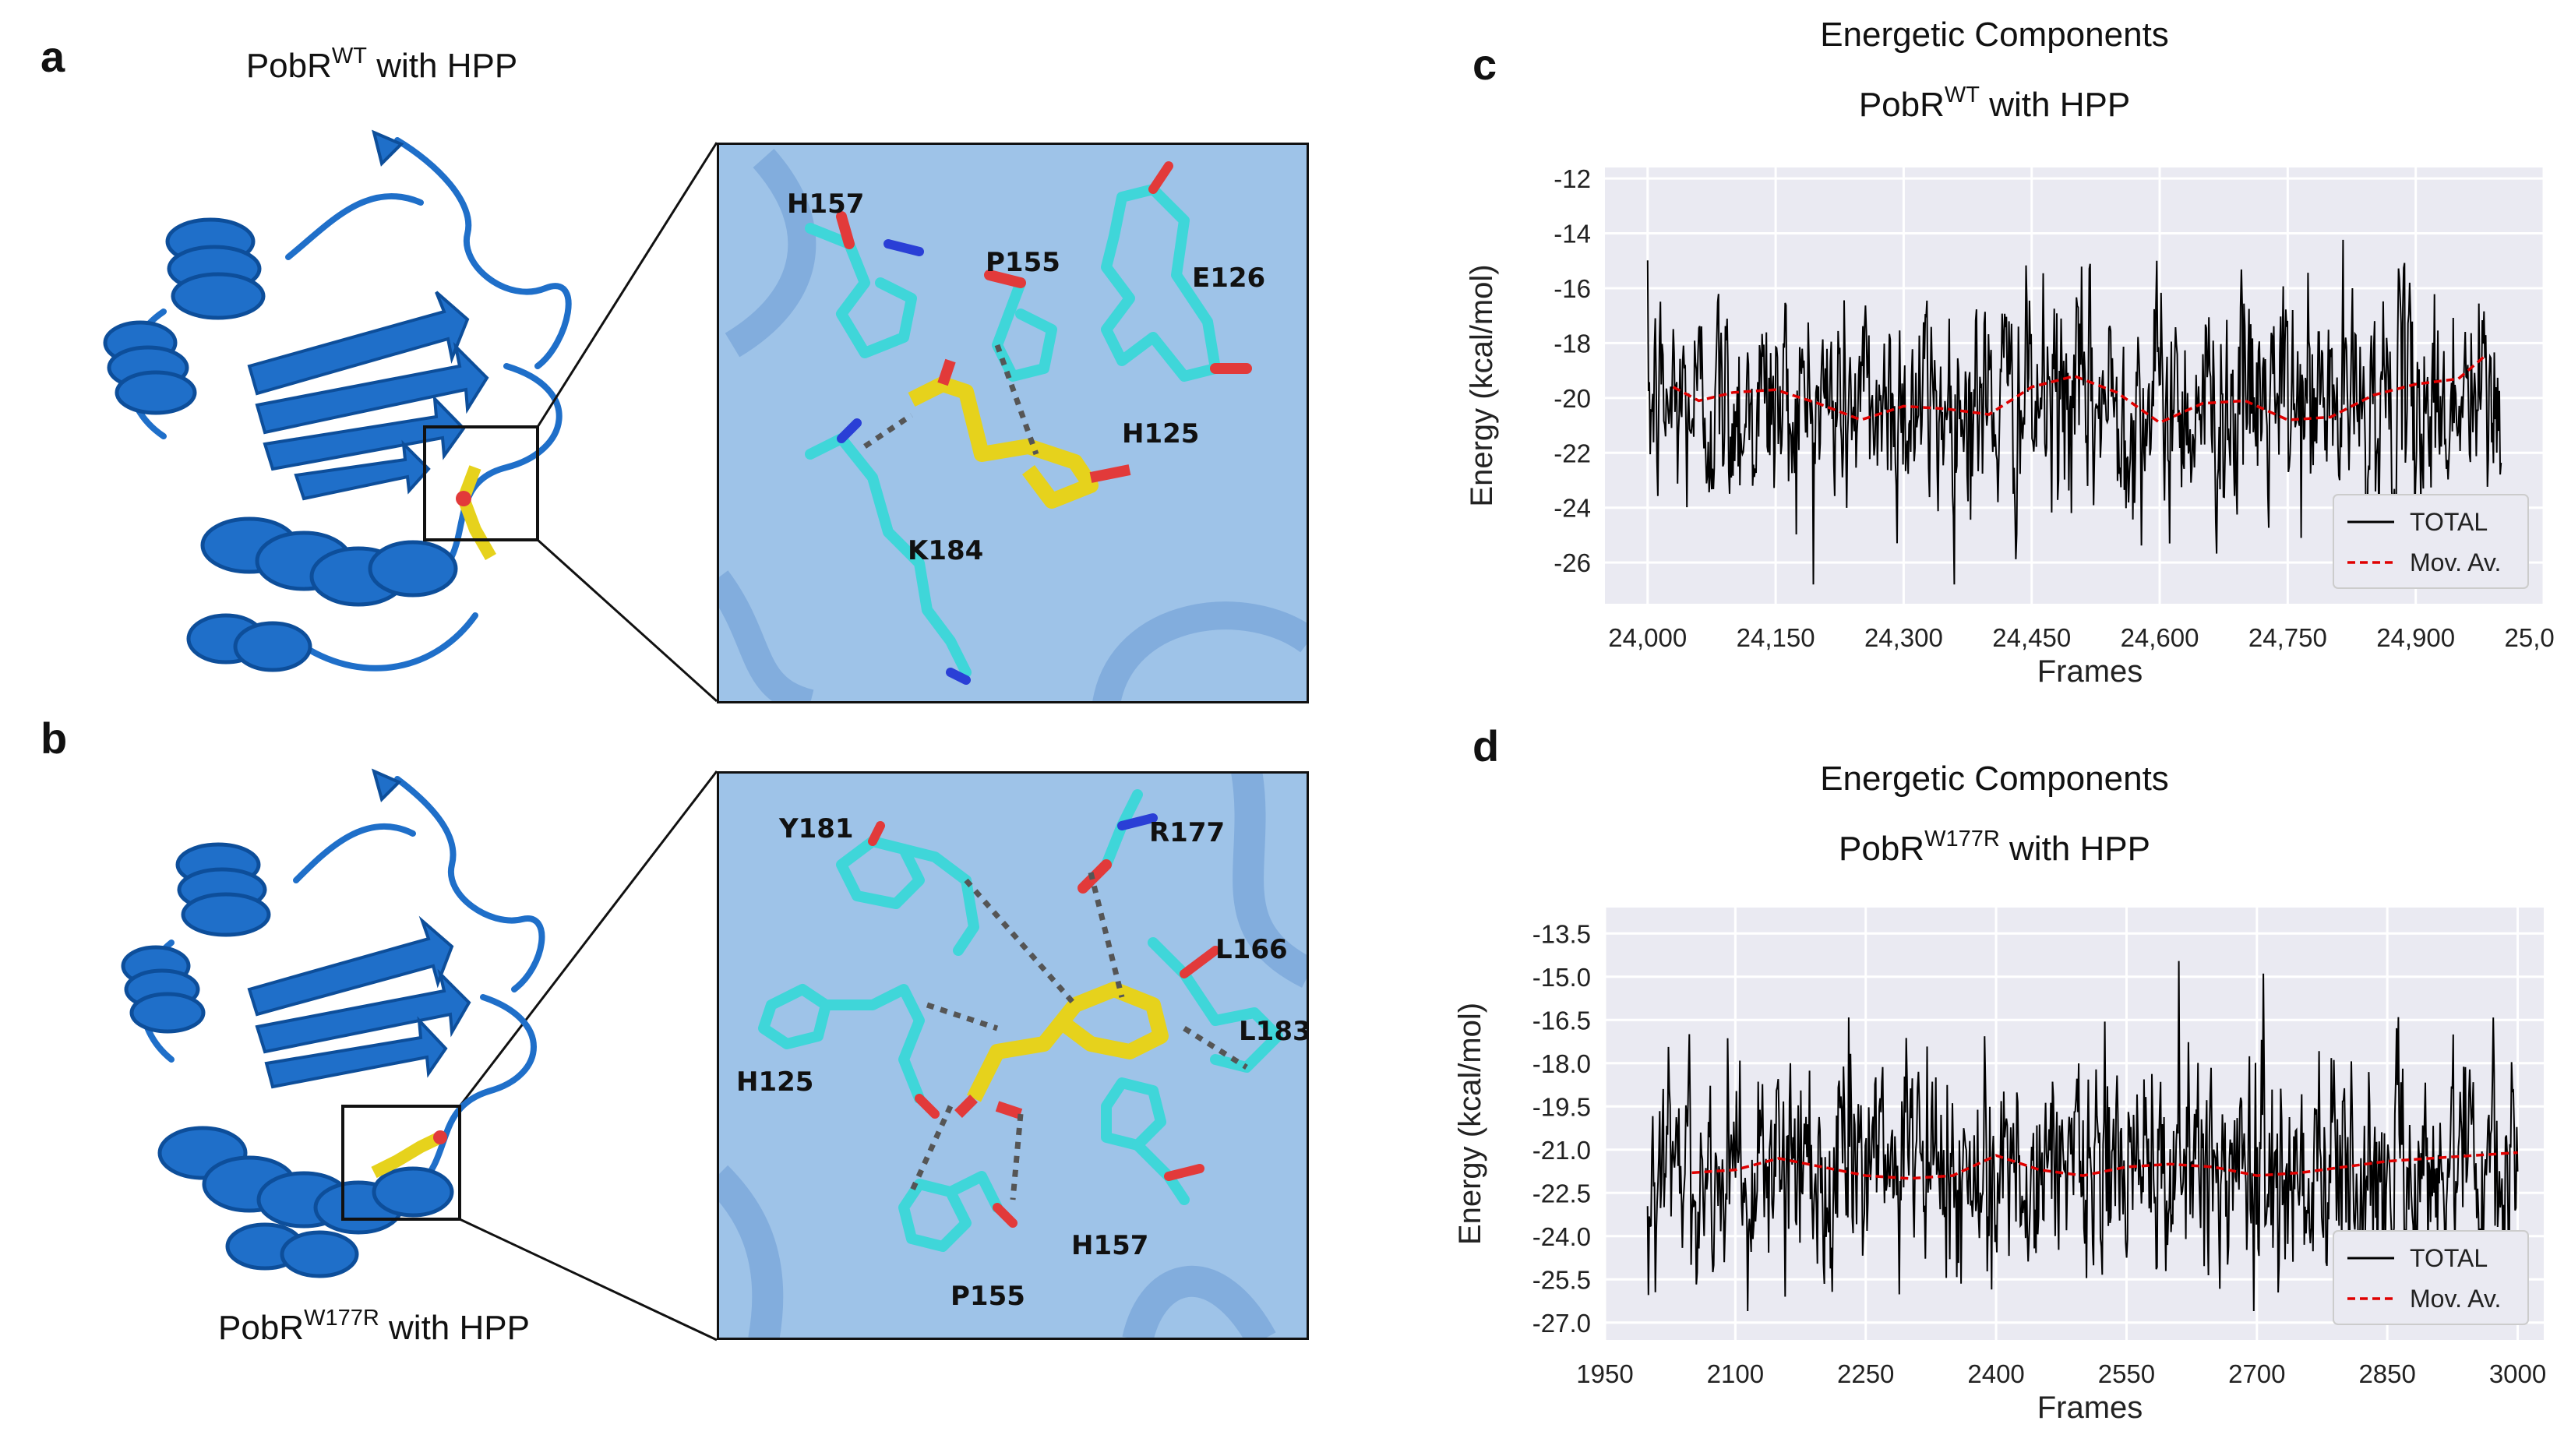 The height and width of the screenshot is (1456, 2557). I want to click on inset-w177r-frame, so click(1013, 1056).